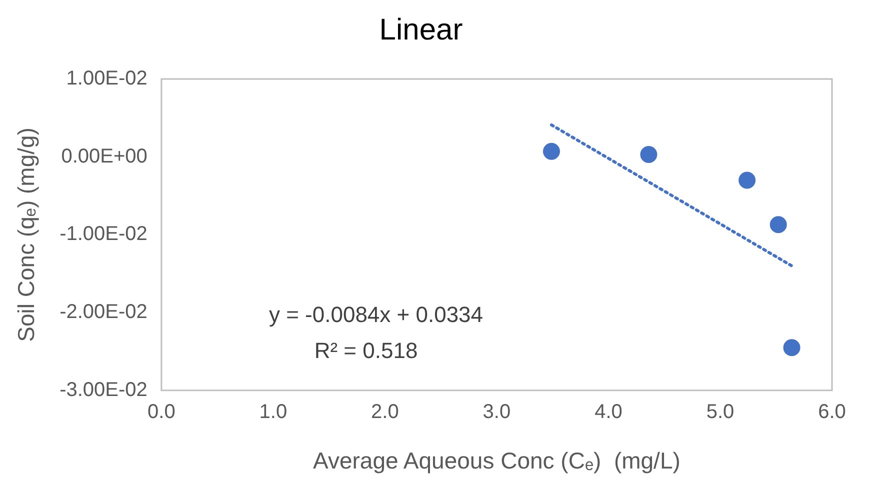  What do you see at coordinates (366, 350) in the screenshot?
I see `annotation: R² = 0.518` at bounding box center [366, 350].